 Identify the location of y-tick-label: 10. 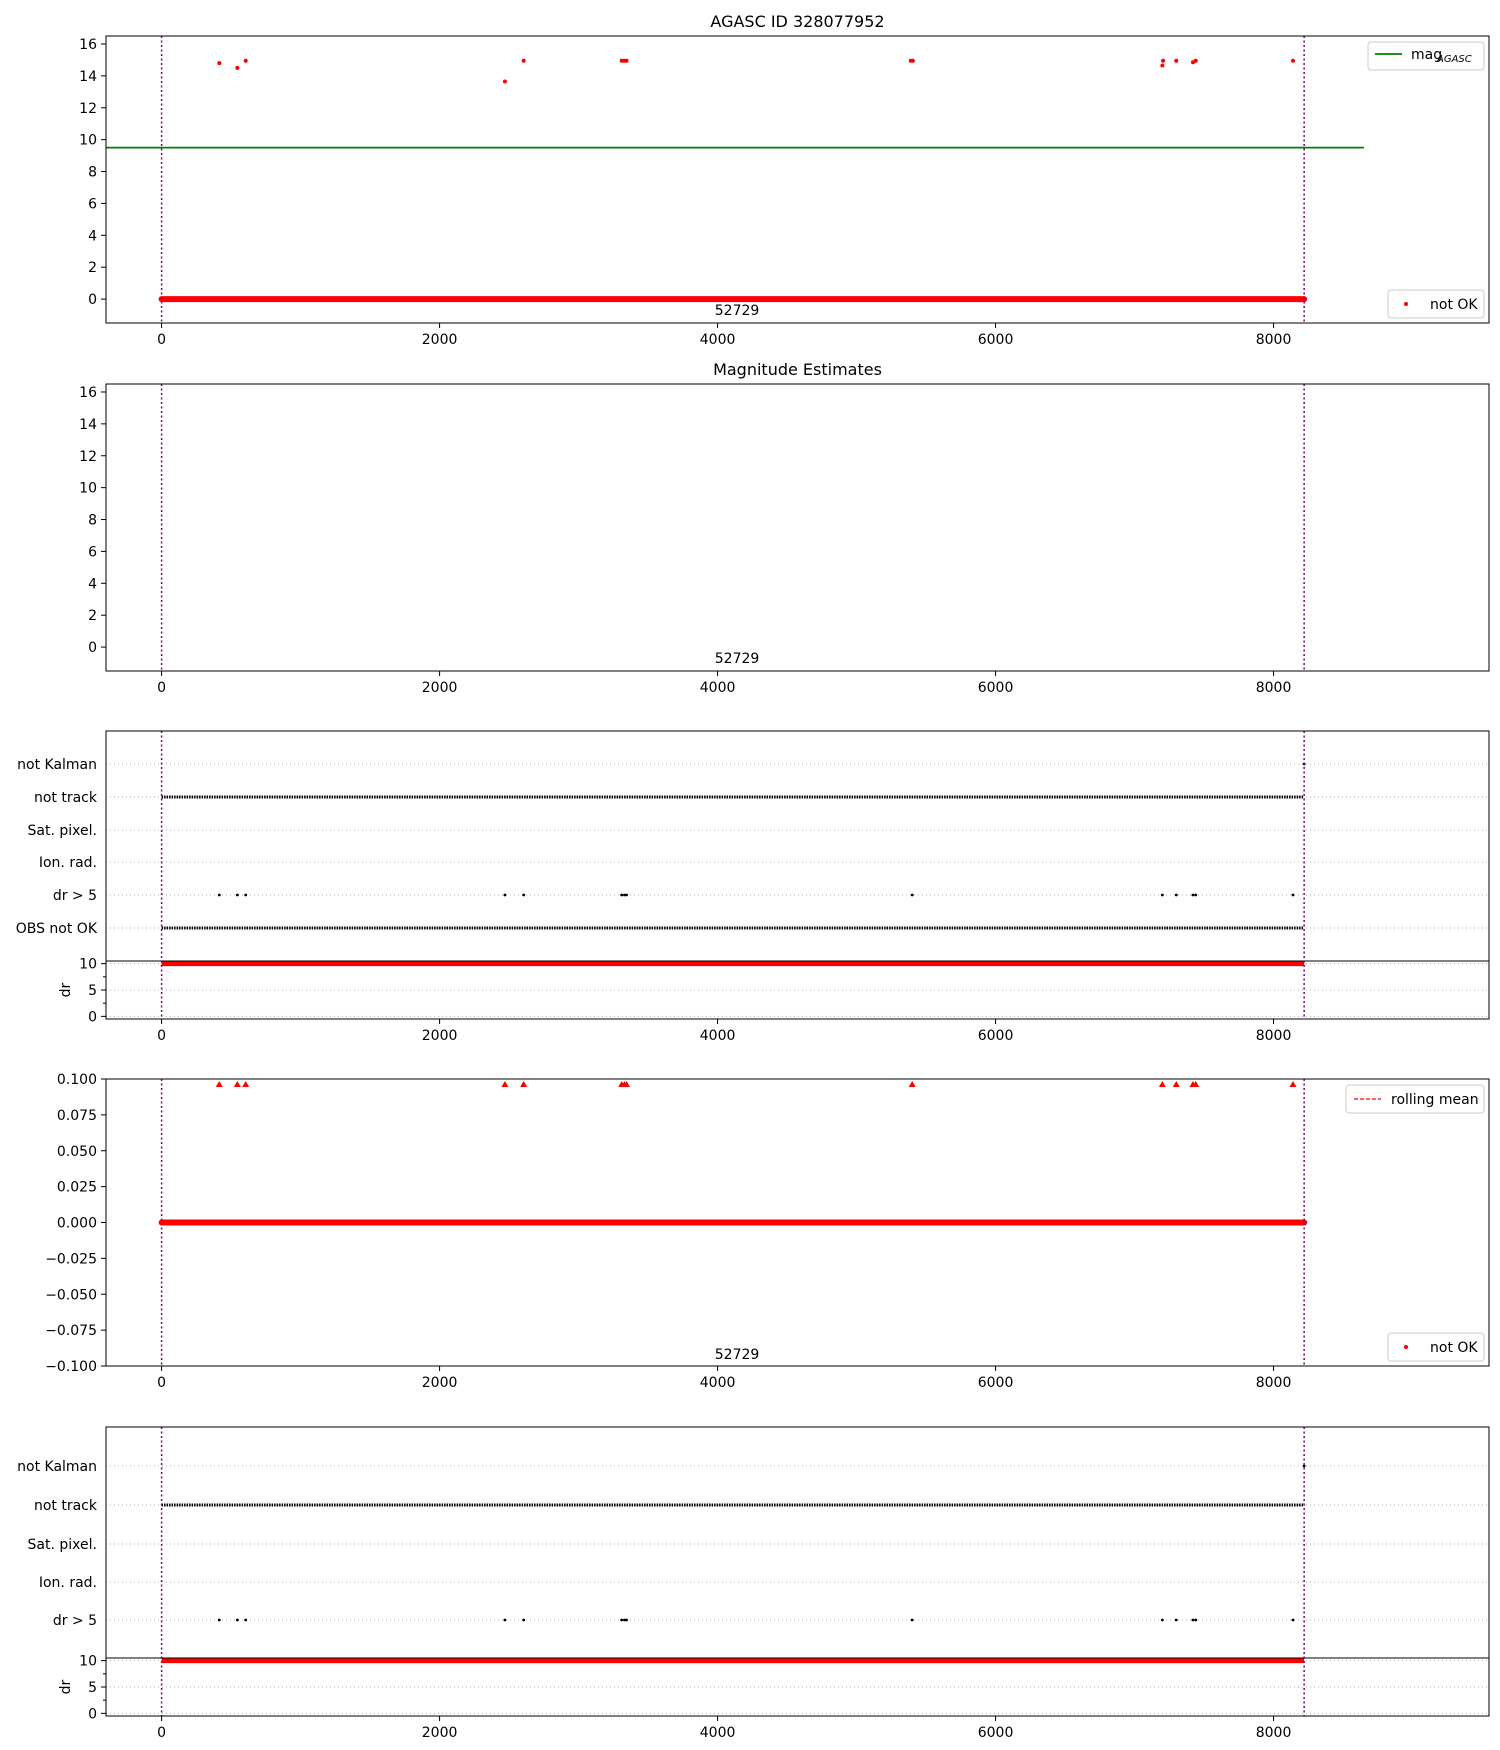
(88, 141).